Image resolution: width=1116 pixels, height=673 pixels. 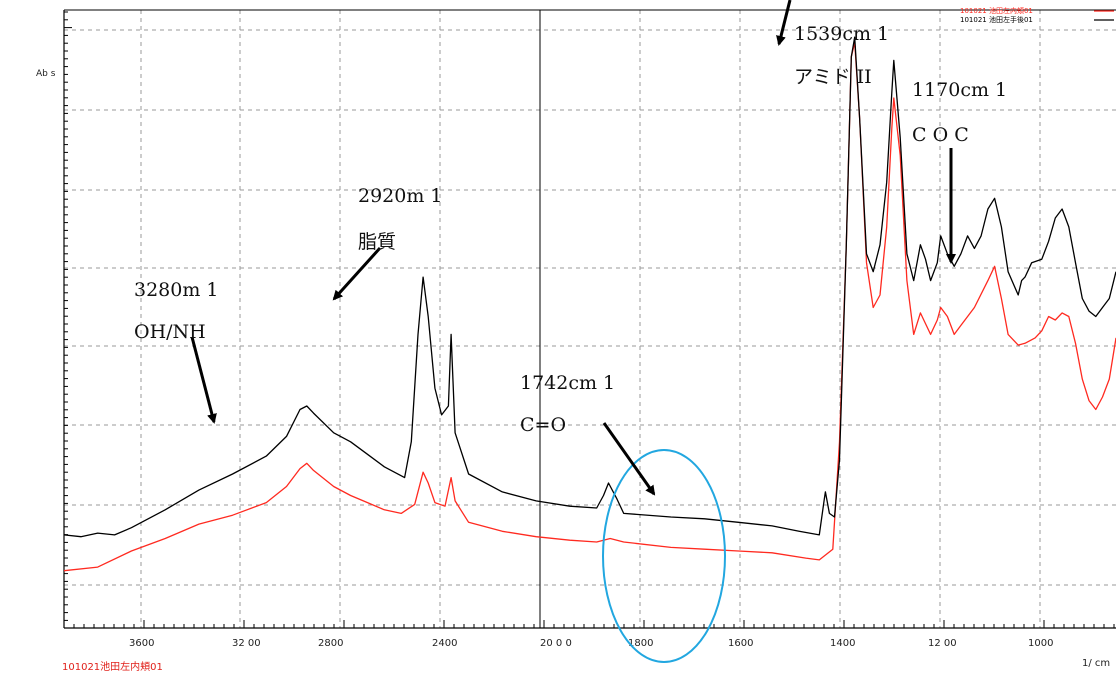 What do you see at coordinates (330, 643) in the screenshot?
I see `x-tick-label: 2800` at bounding box center [330, 643].